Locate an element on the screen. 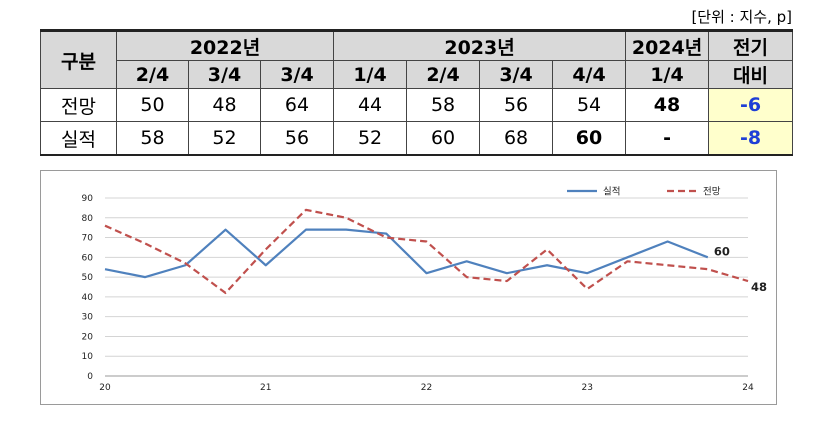  year-header-2024: 2024년 is located at coordinates (667, 45).